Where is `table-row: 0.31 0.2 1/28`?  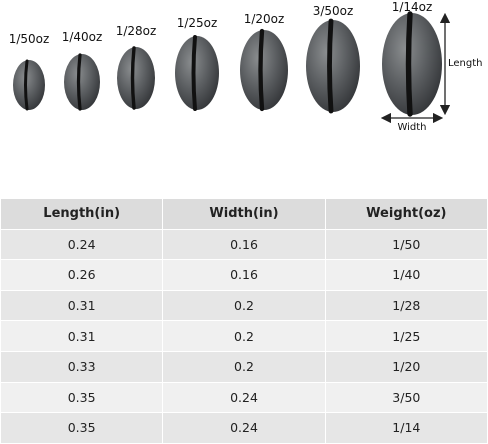
table-row: 0.31 0.2 1/28 is located at coordinates (244, 305).